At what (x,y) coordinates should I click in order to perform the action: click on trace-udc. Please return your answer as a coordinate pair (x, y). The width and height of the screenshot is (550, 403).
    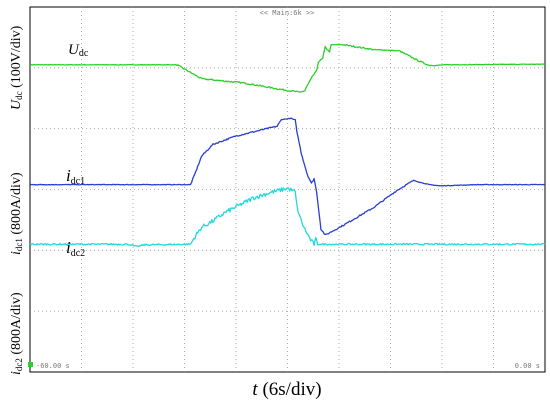
    Looking at the image, I should click on (287, 68).